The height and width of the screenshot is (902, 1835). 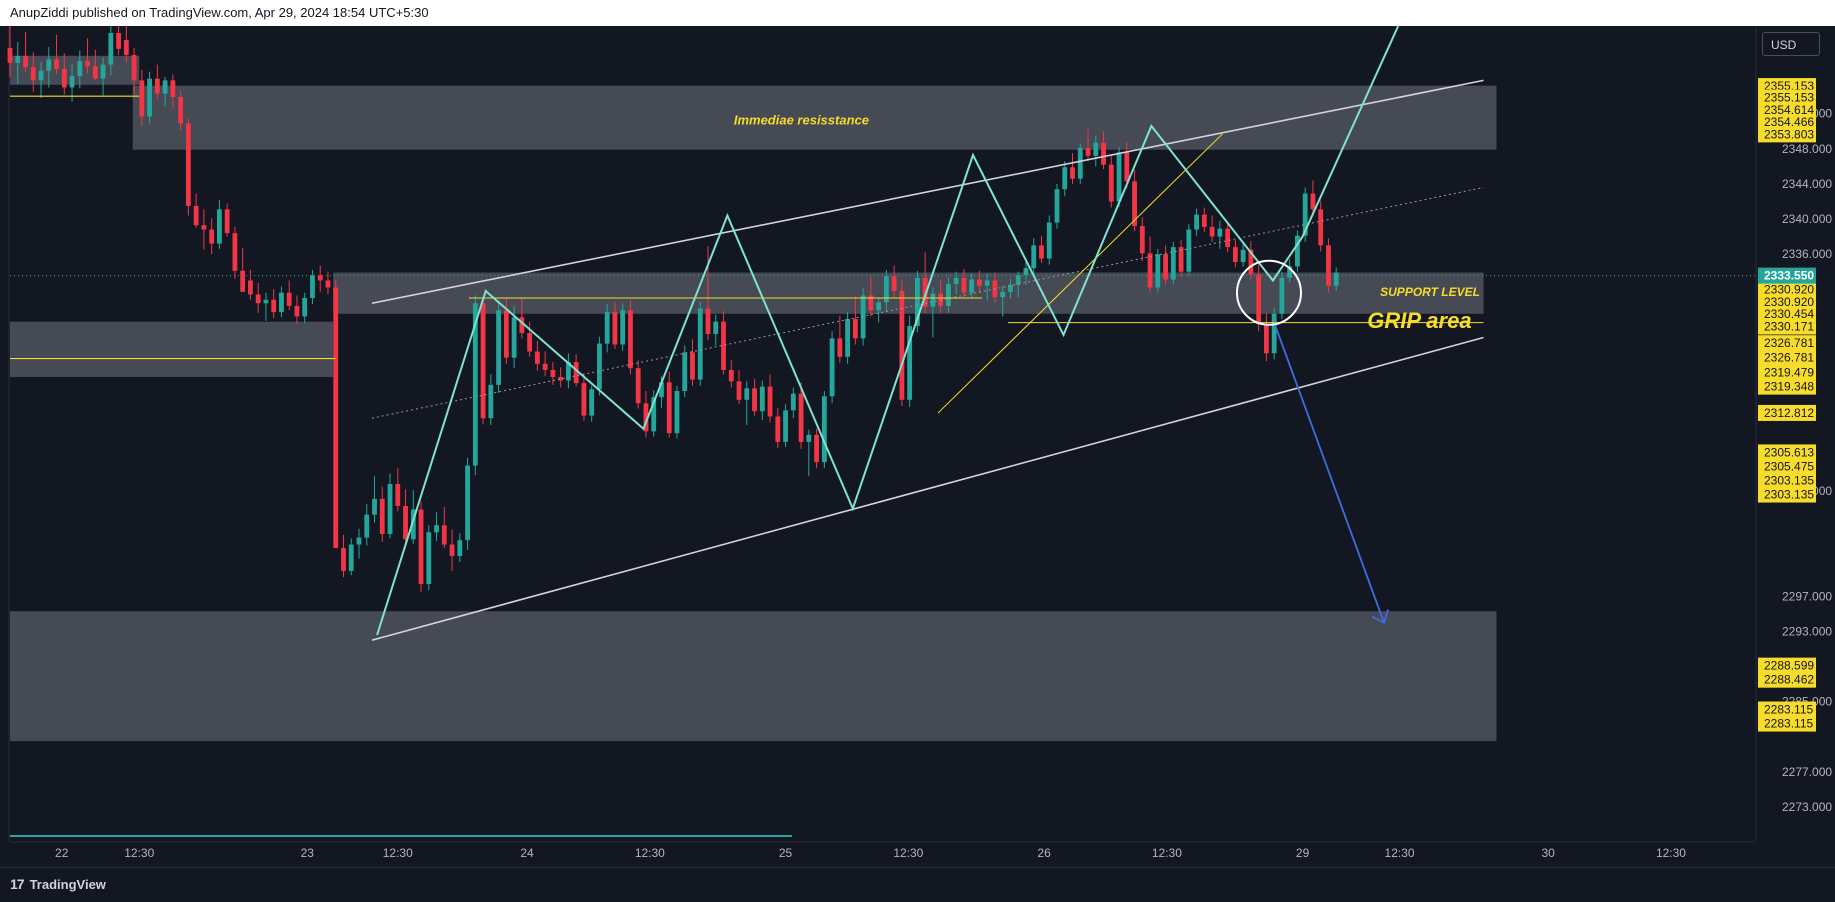 What do you see at coordinates (308, 853) in the screenshot?
I see `x-tick-label-2: 23` at bounding box center [308, 853].